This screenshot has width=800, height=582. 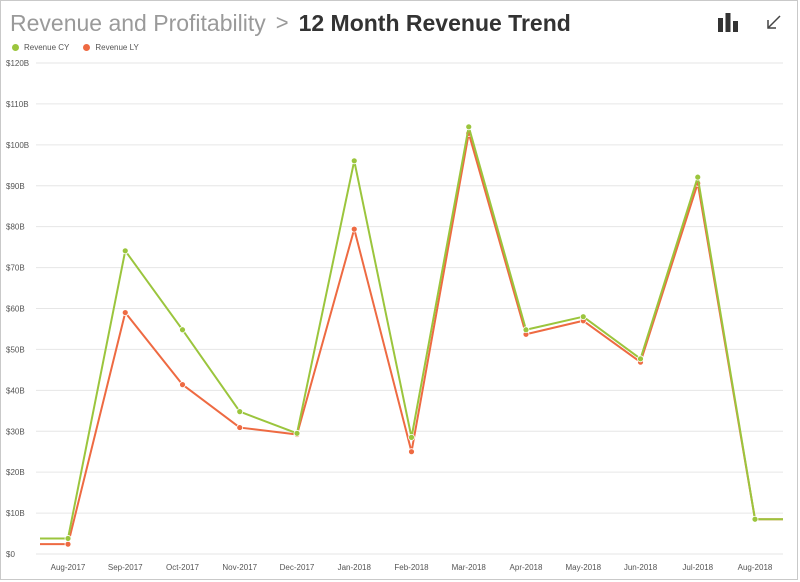 What do you see at coordinates (469, 567) in the screenshot?
I see `x-tick-label: Mar-2018` at bounding box center [469, 567].